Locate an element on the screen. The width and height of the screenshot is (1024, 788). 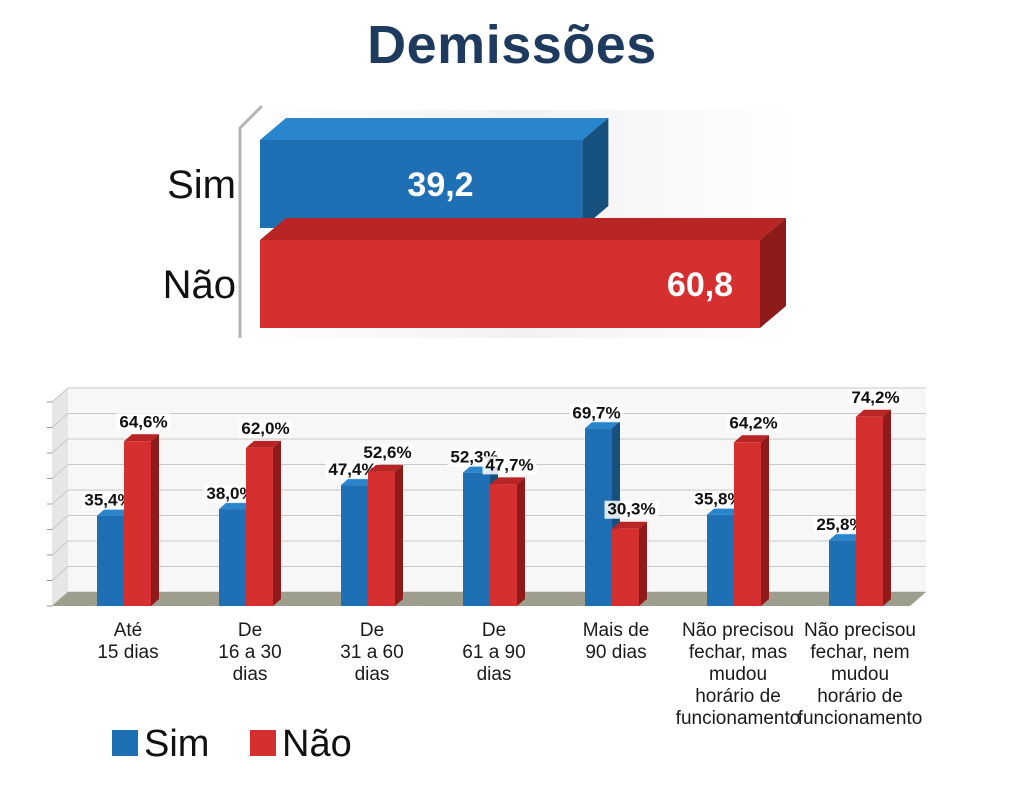
chart-title: Demissões is located at coordinates (512, 45).